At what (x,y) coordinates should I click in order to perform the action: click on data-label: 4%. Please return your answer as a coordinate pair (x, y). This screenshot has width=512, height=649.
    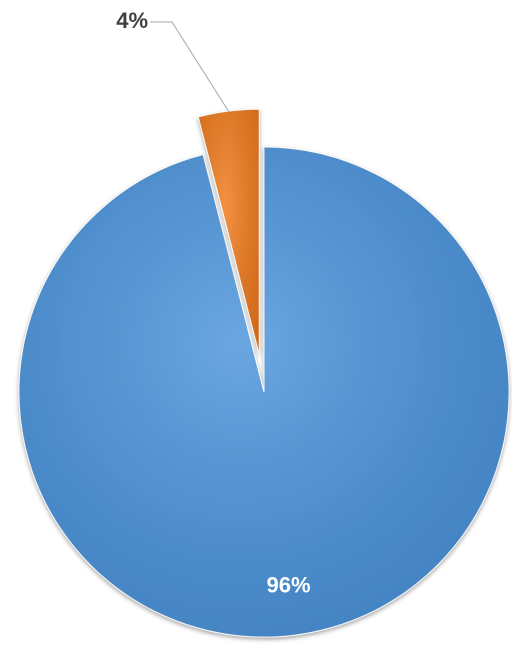
    Looking at the image, I should click on (132, 20).